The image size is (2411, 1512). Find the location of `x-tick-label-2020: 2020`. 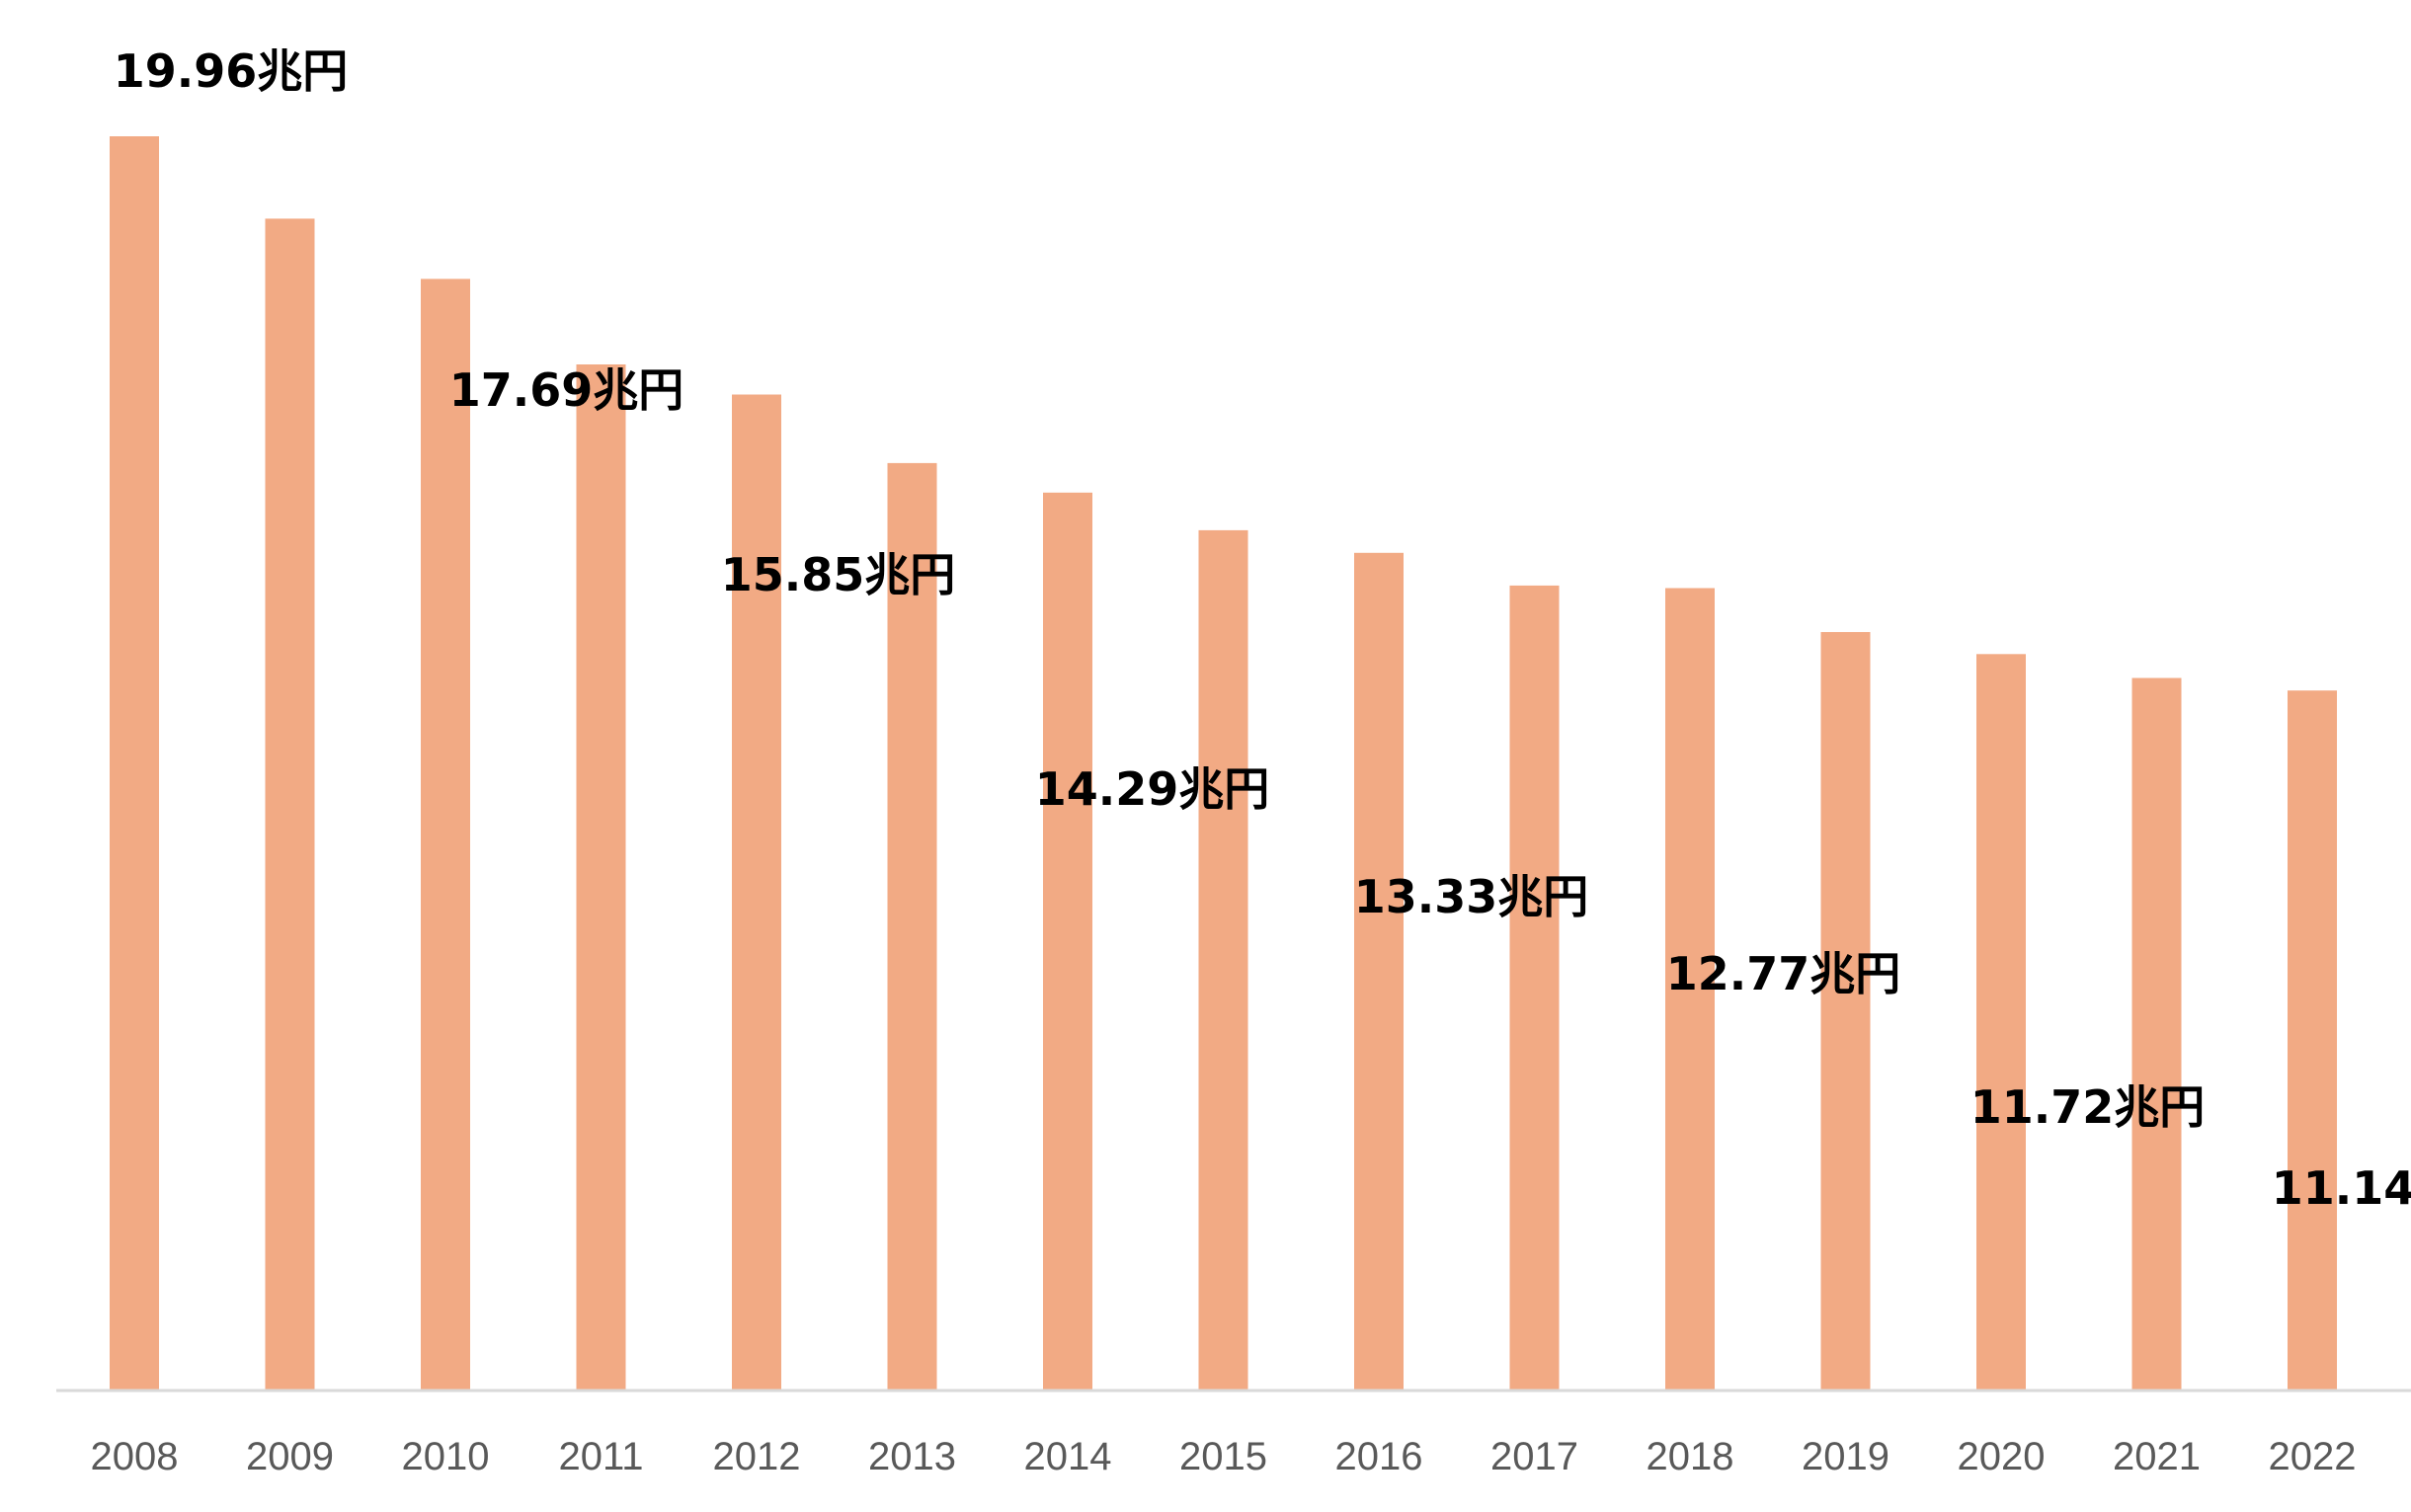

x-tick-label-2020: 2020 is located at coordinates (2002, 1457).